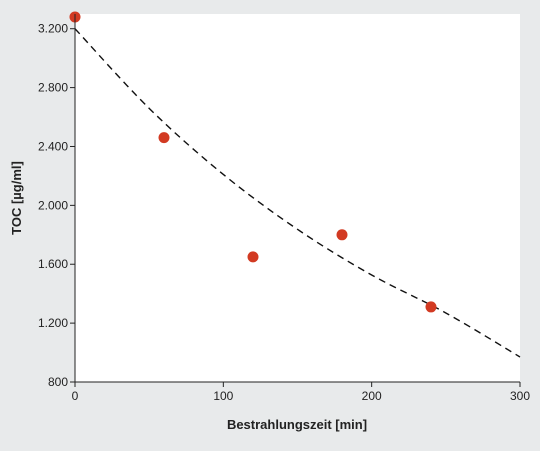  What do you see at coordinates (520, 396) in the screenshot?
I see `x-tick-label: 300` at bounding box center [520, 396].